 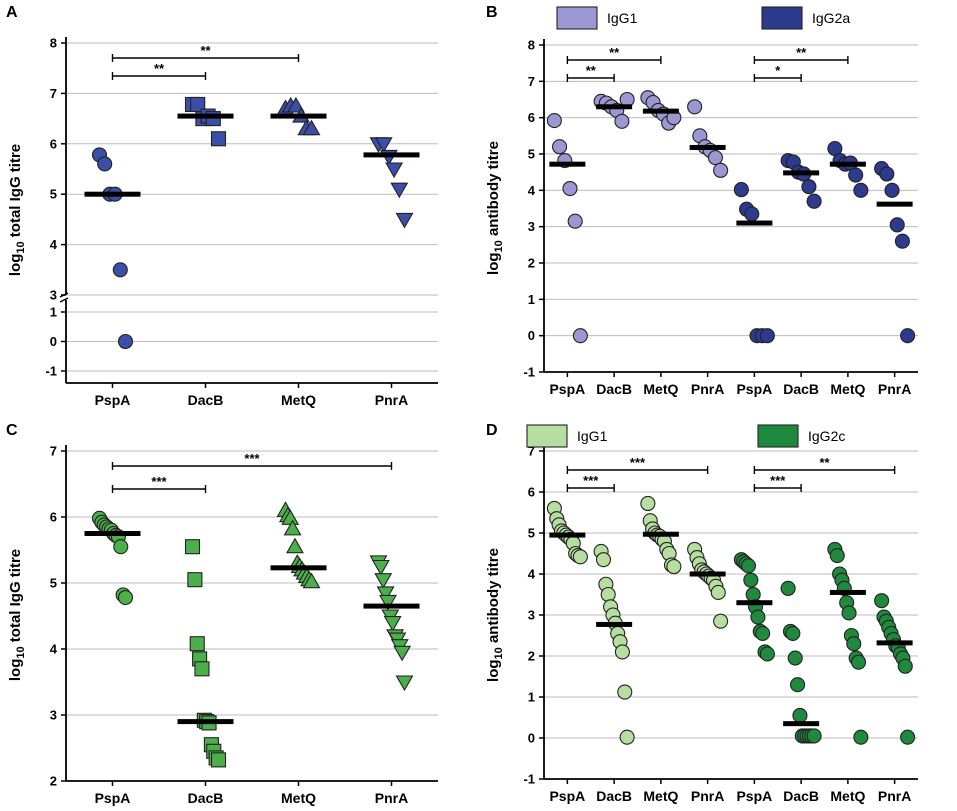 I want to click on panel-a-significance-label: **, so click(x=205, y=50).